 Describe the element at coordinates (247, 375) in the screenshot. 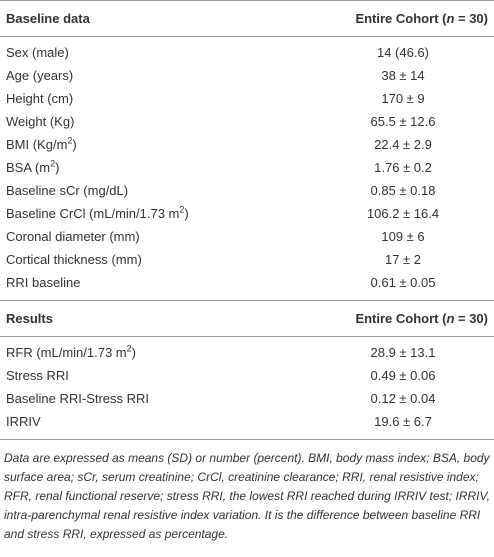

I see `data-row: Stress RRI 0.49 ± 0.06` at that location.